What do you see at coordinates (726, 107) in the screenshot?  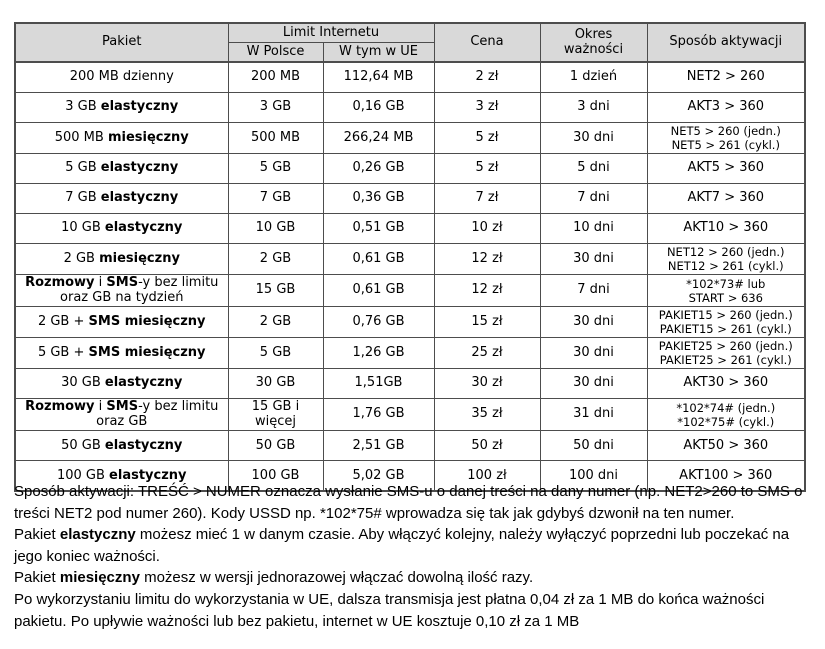 I see `cell-aktywacja: AKT3 > 360` at bounding box center [726, 107].